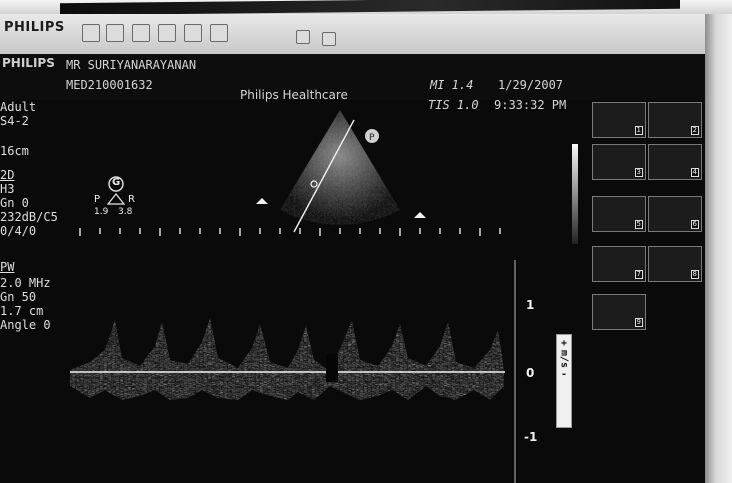 The image size is (732, 483). What do you see at coordinates (675, 120) in the screenshot?
I see `thumbnail: 2` at bounding box center [675, 120].